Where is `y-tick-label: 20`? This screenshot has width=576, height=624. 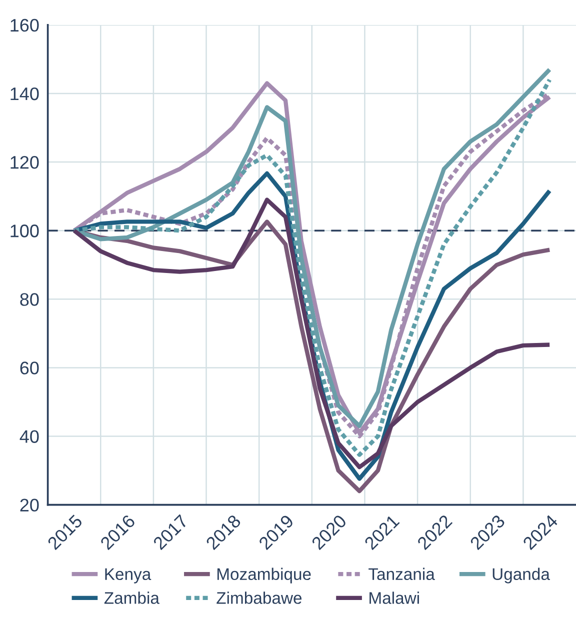 y-tick-label: 20 is located at coordinates (29, 505).